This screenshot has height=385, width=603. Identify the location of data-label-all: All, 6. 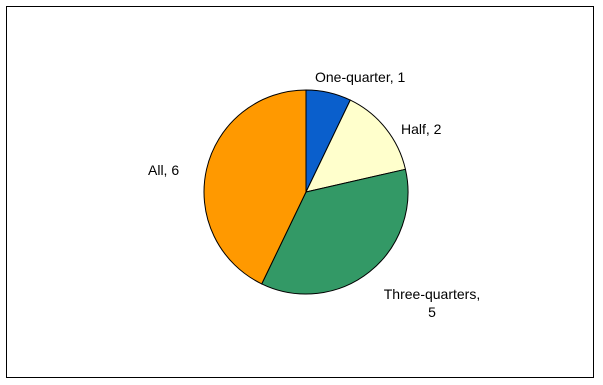
(163, 170).